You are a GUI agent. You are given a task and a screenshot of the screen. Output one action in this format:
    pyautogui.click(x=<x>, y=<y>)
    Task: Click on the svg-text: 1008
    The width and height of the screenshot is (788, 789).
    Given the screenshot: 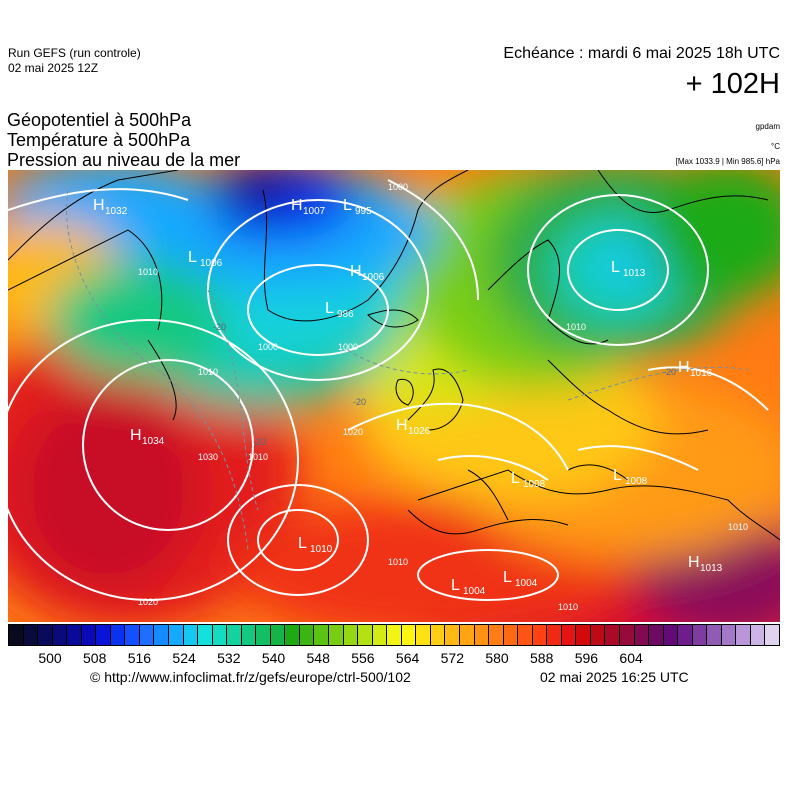 What is the action you would take?
    pyautogui.click(x=636, y=481)
    